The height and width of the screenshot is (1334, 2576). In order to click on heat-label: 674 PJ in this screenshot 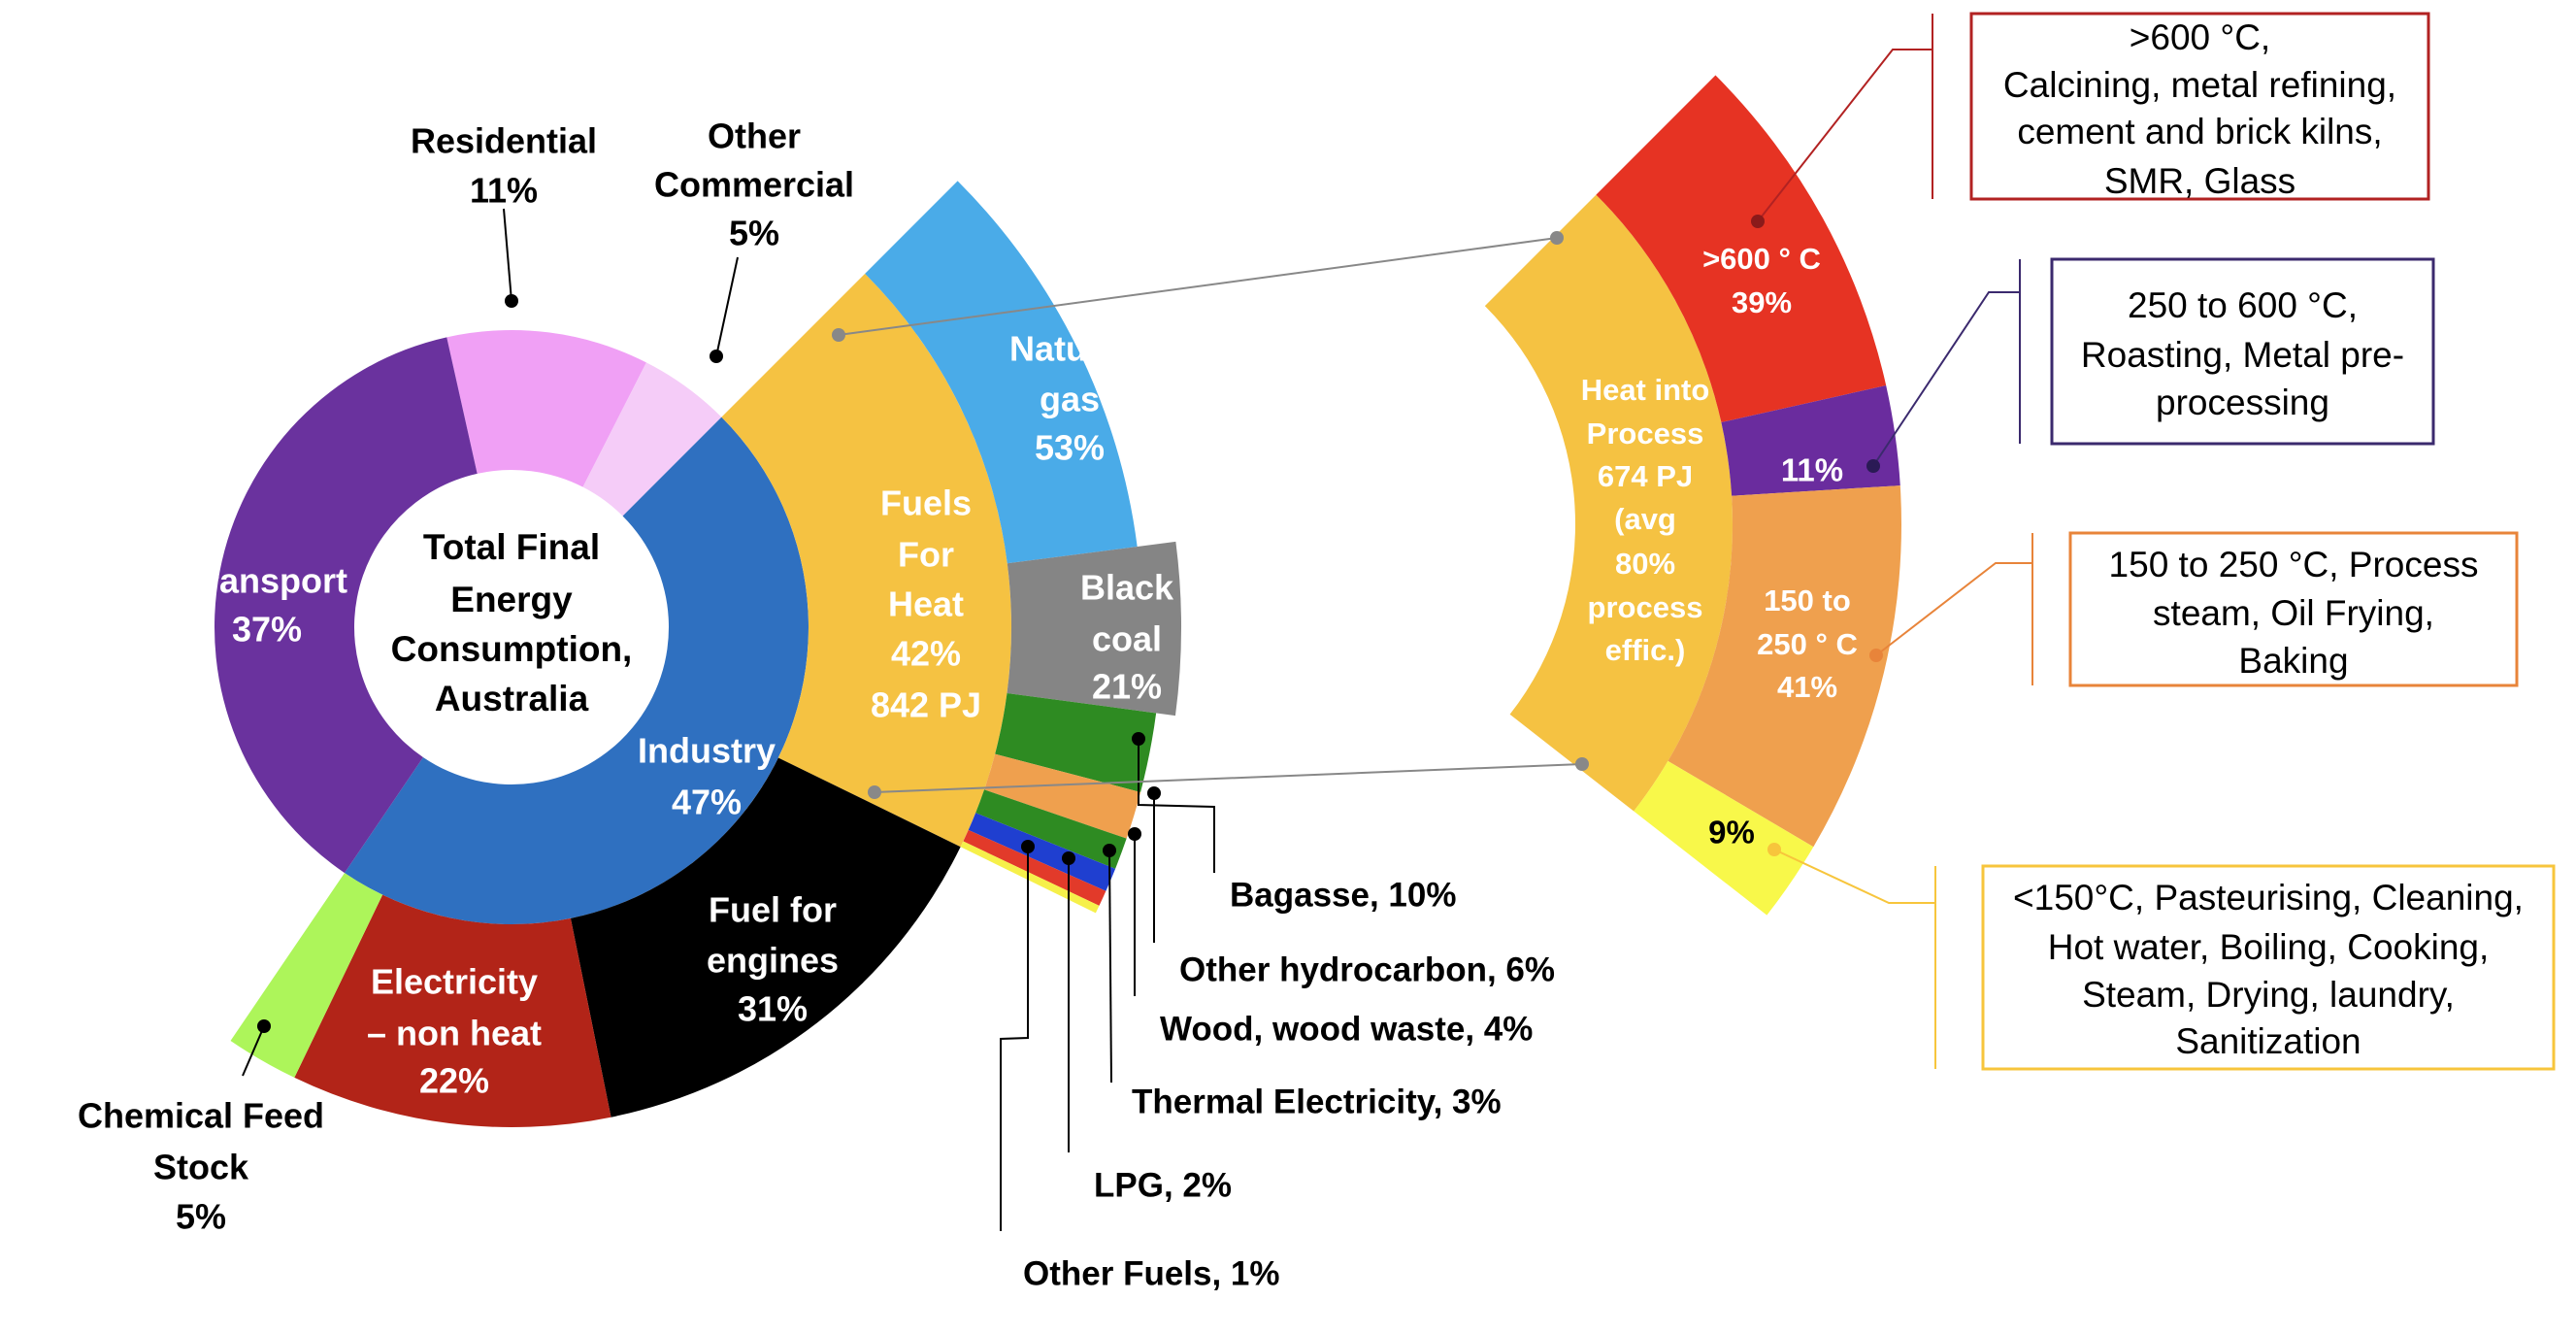, I will do `click(1645, 476)`.